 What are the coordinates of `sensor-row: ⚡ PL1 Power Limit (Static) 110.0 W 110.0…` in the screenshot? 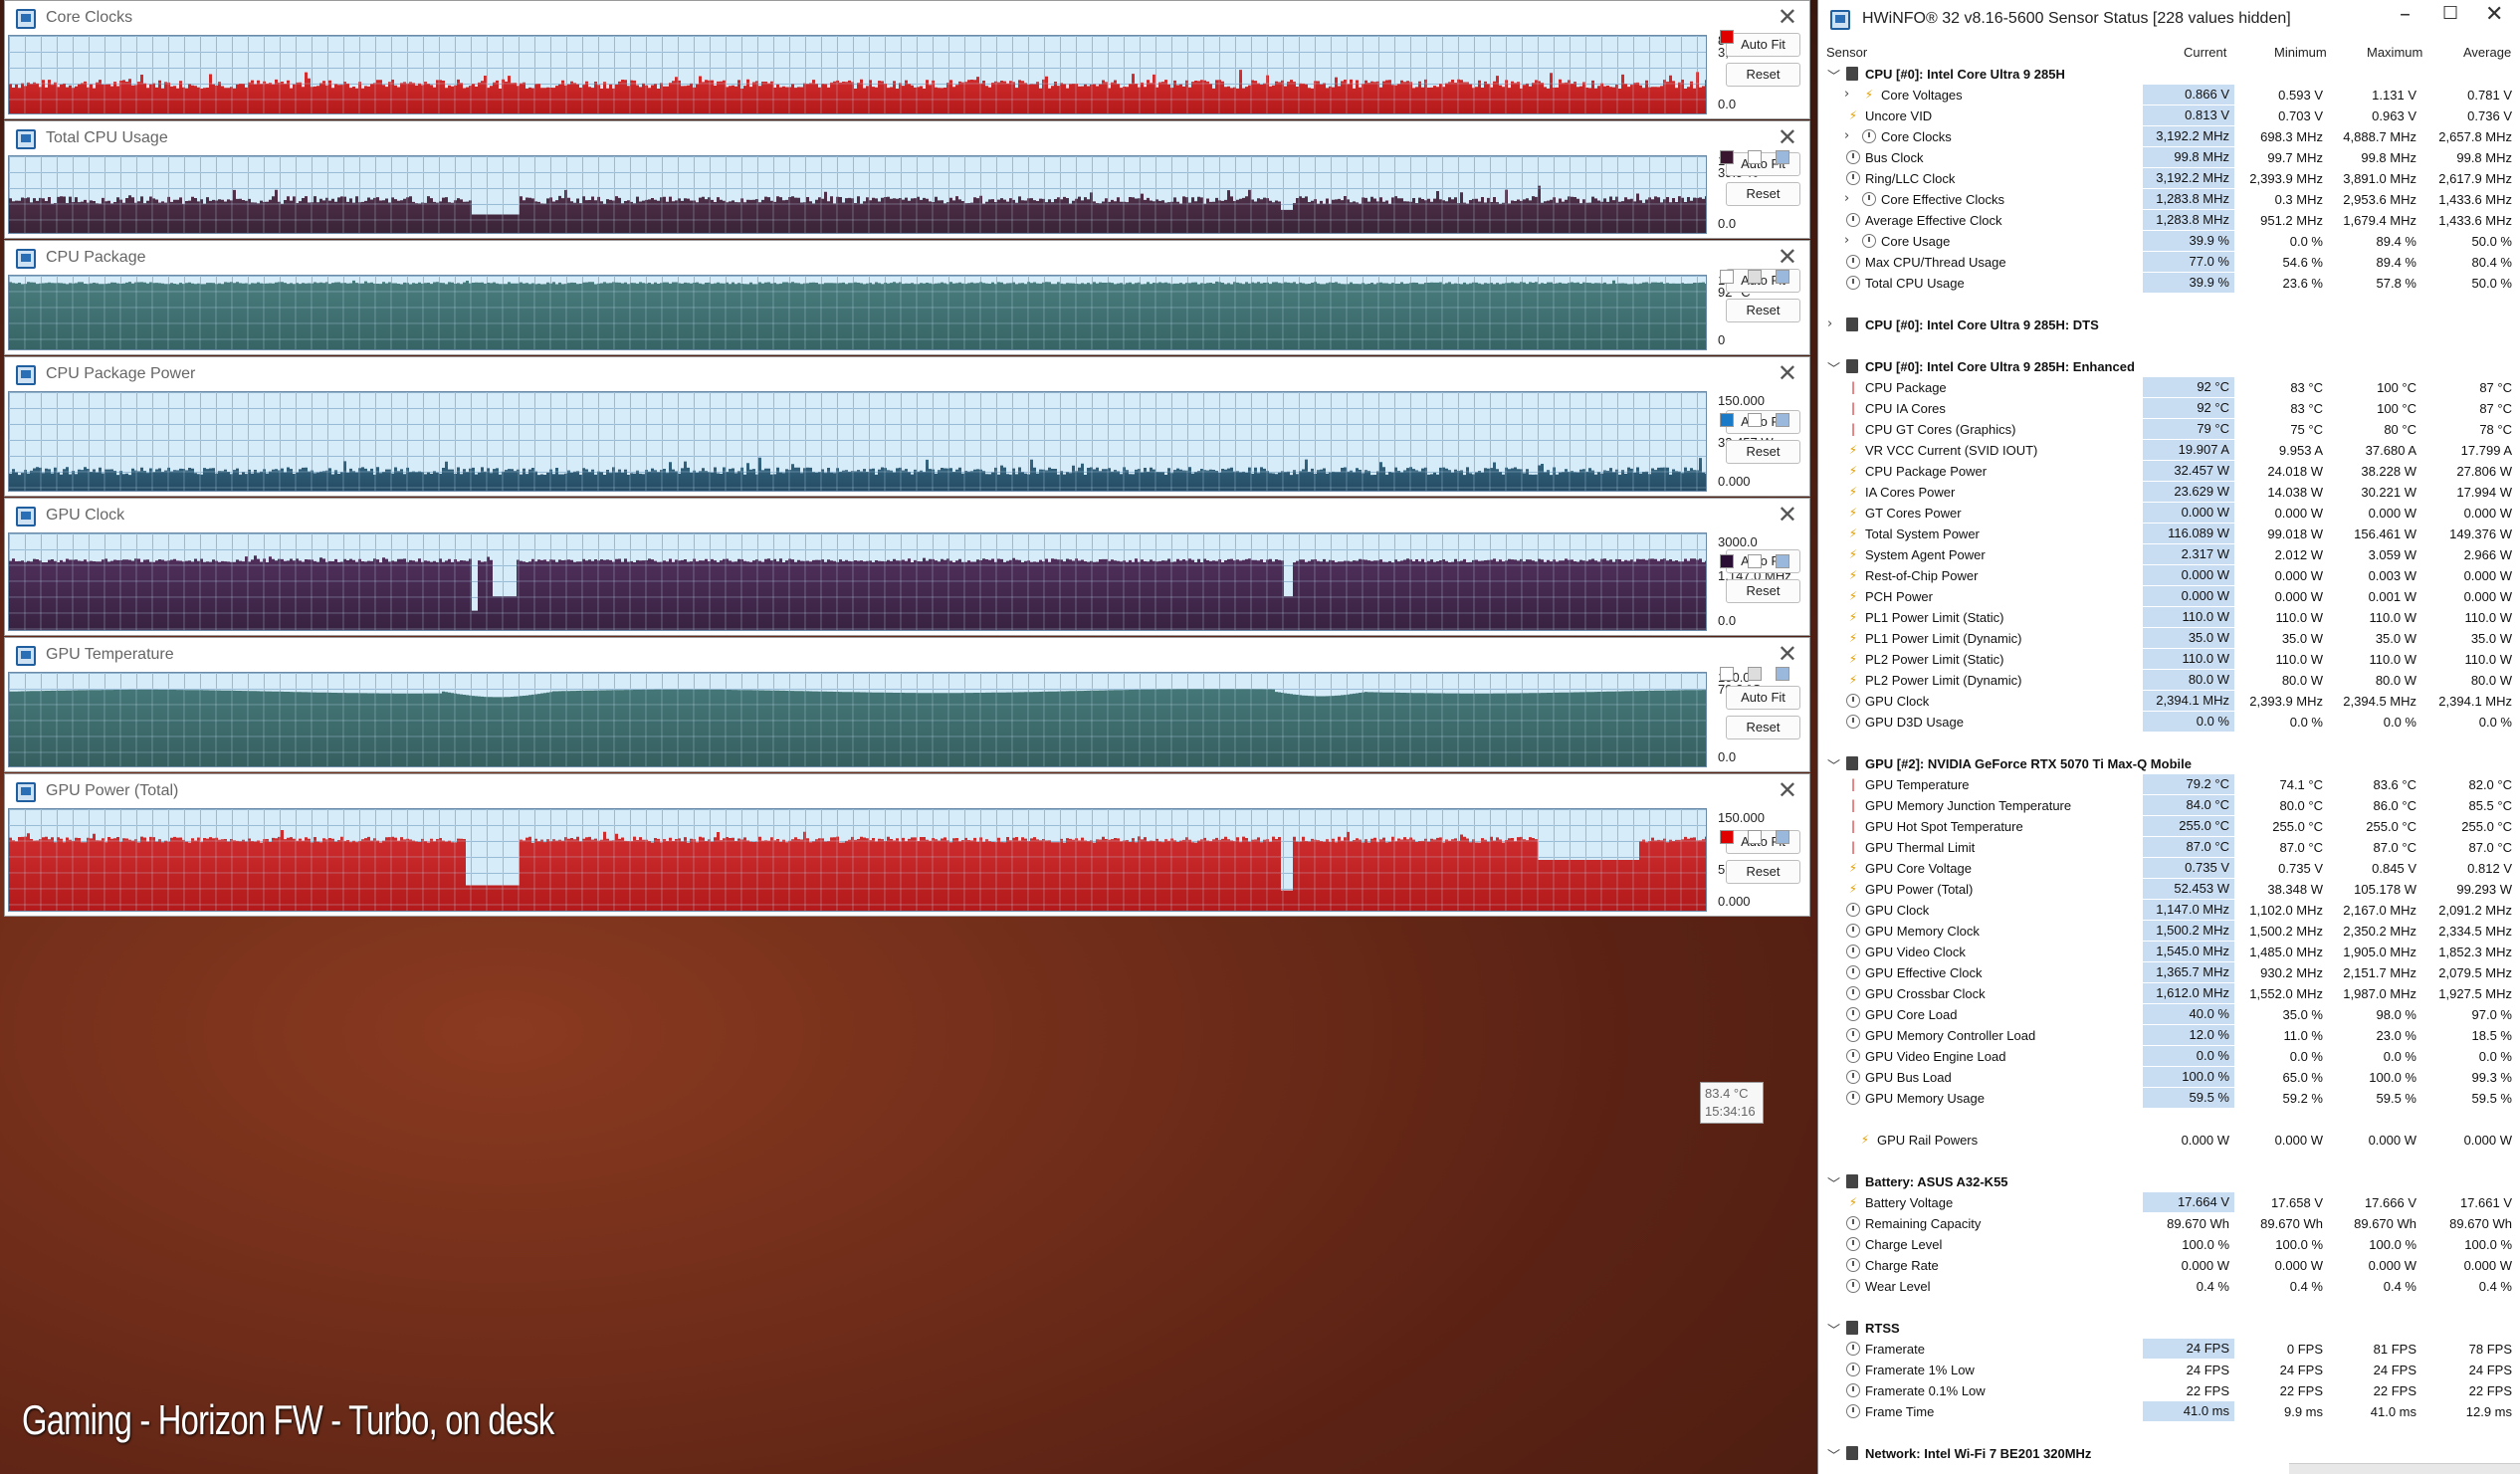 It's located at (2169, 617).